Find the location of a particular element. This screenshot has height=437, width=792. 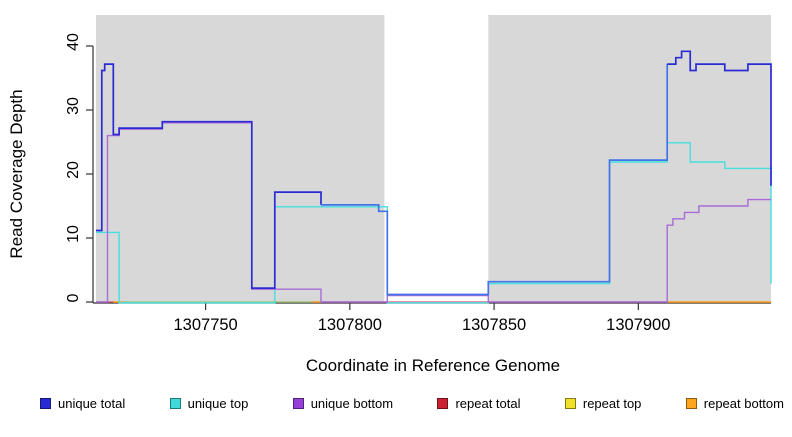

legend-item-unique-top: unique top is located at coordinates (209, 403).